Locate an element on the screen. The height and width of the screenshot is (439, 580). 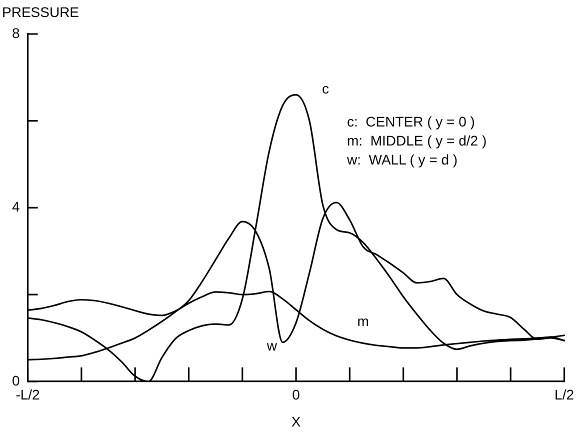
annotation: m: MIDDLE ( y = d/2 ) is located at coordinates (416, 140).